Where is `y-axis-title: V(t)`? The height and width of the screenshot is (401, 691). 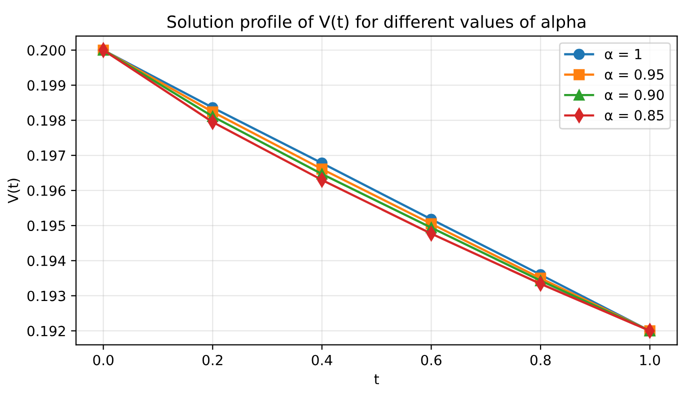
y-axis-title: V(t) is located at coordinates (14, 191).